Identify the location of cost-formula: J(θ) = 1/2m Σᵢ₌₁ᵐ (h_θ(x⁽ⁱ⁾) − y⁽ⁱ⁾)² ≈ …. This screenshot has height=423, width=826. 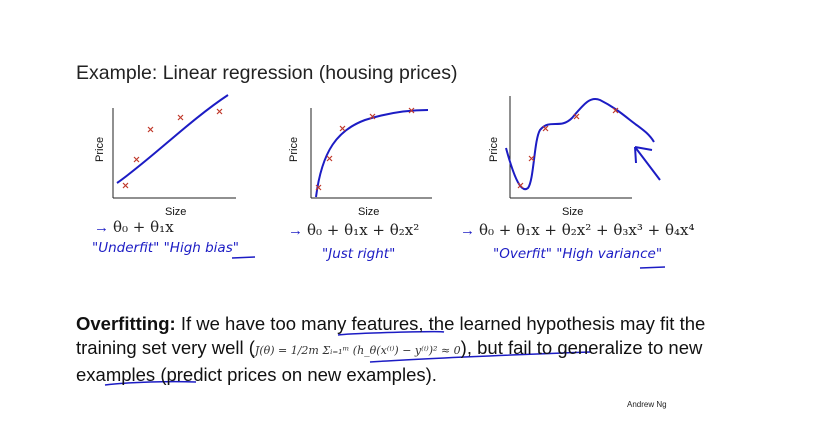
(357, 350).